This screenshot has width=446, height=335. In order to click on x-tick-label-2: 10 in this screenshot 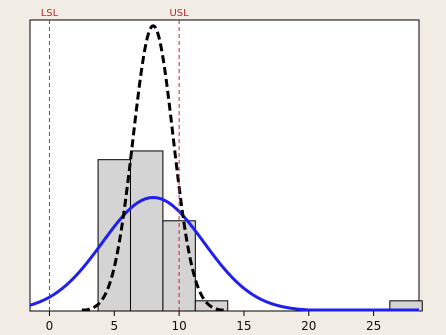, I will do `click(178, 326)`.